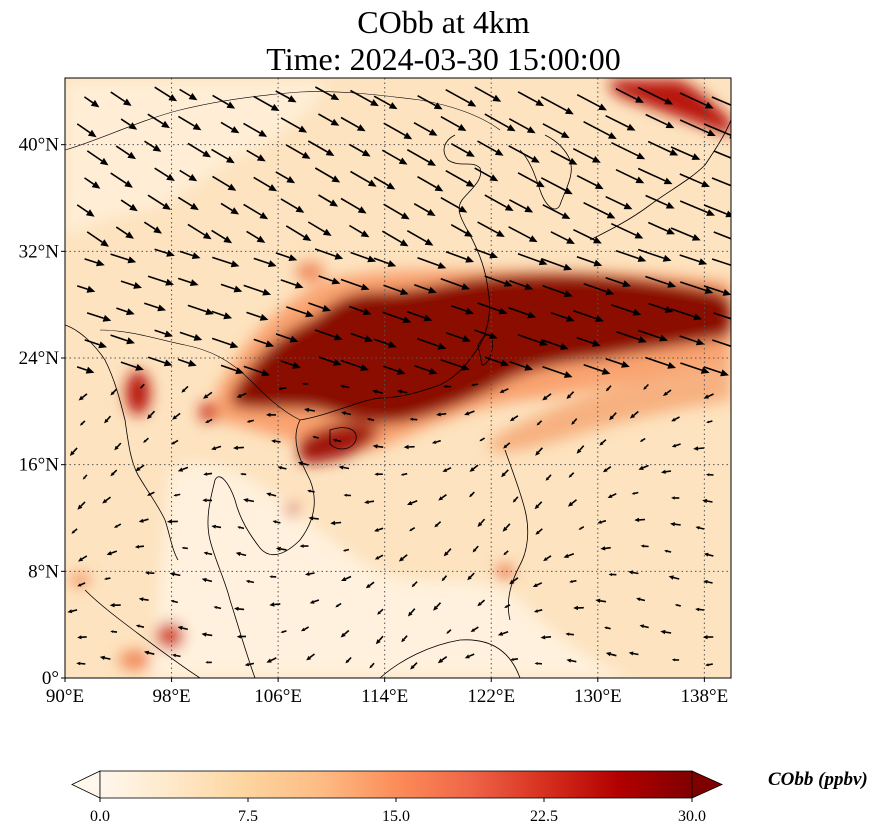 The image size is (887, 836). Describe the element at coordinates (248, 816) in the screenshot. I see `colorbar-tick-label-1: 7.5` at that location.